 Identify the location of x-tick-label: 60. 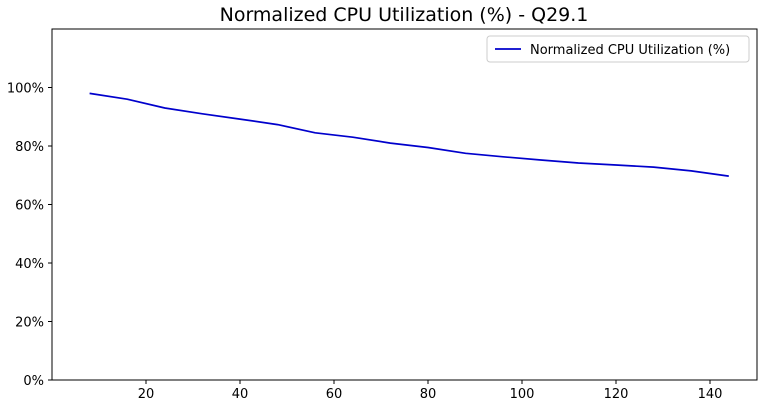
(334, 394).